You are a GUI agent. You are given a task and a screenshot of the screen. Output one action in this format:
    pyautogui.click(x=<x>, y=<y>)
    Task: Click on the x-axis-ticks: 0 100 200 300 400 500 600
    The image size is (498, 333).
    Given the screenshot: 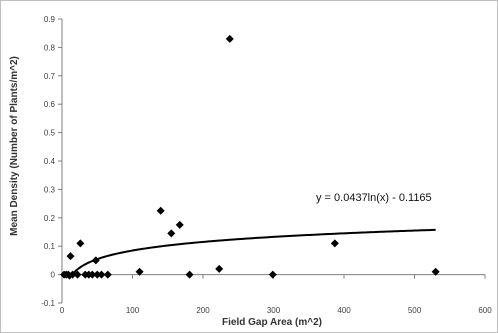 What is the action you would take?
    pyautogui.click(x=276, y=294)
    